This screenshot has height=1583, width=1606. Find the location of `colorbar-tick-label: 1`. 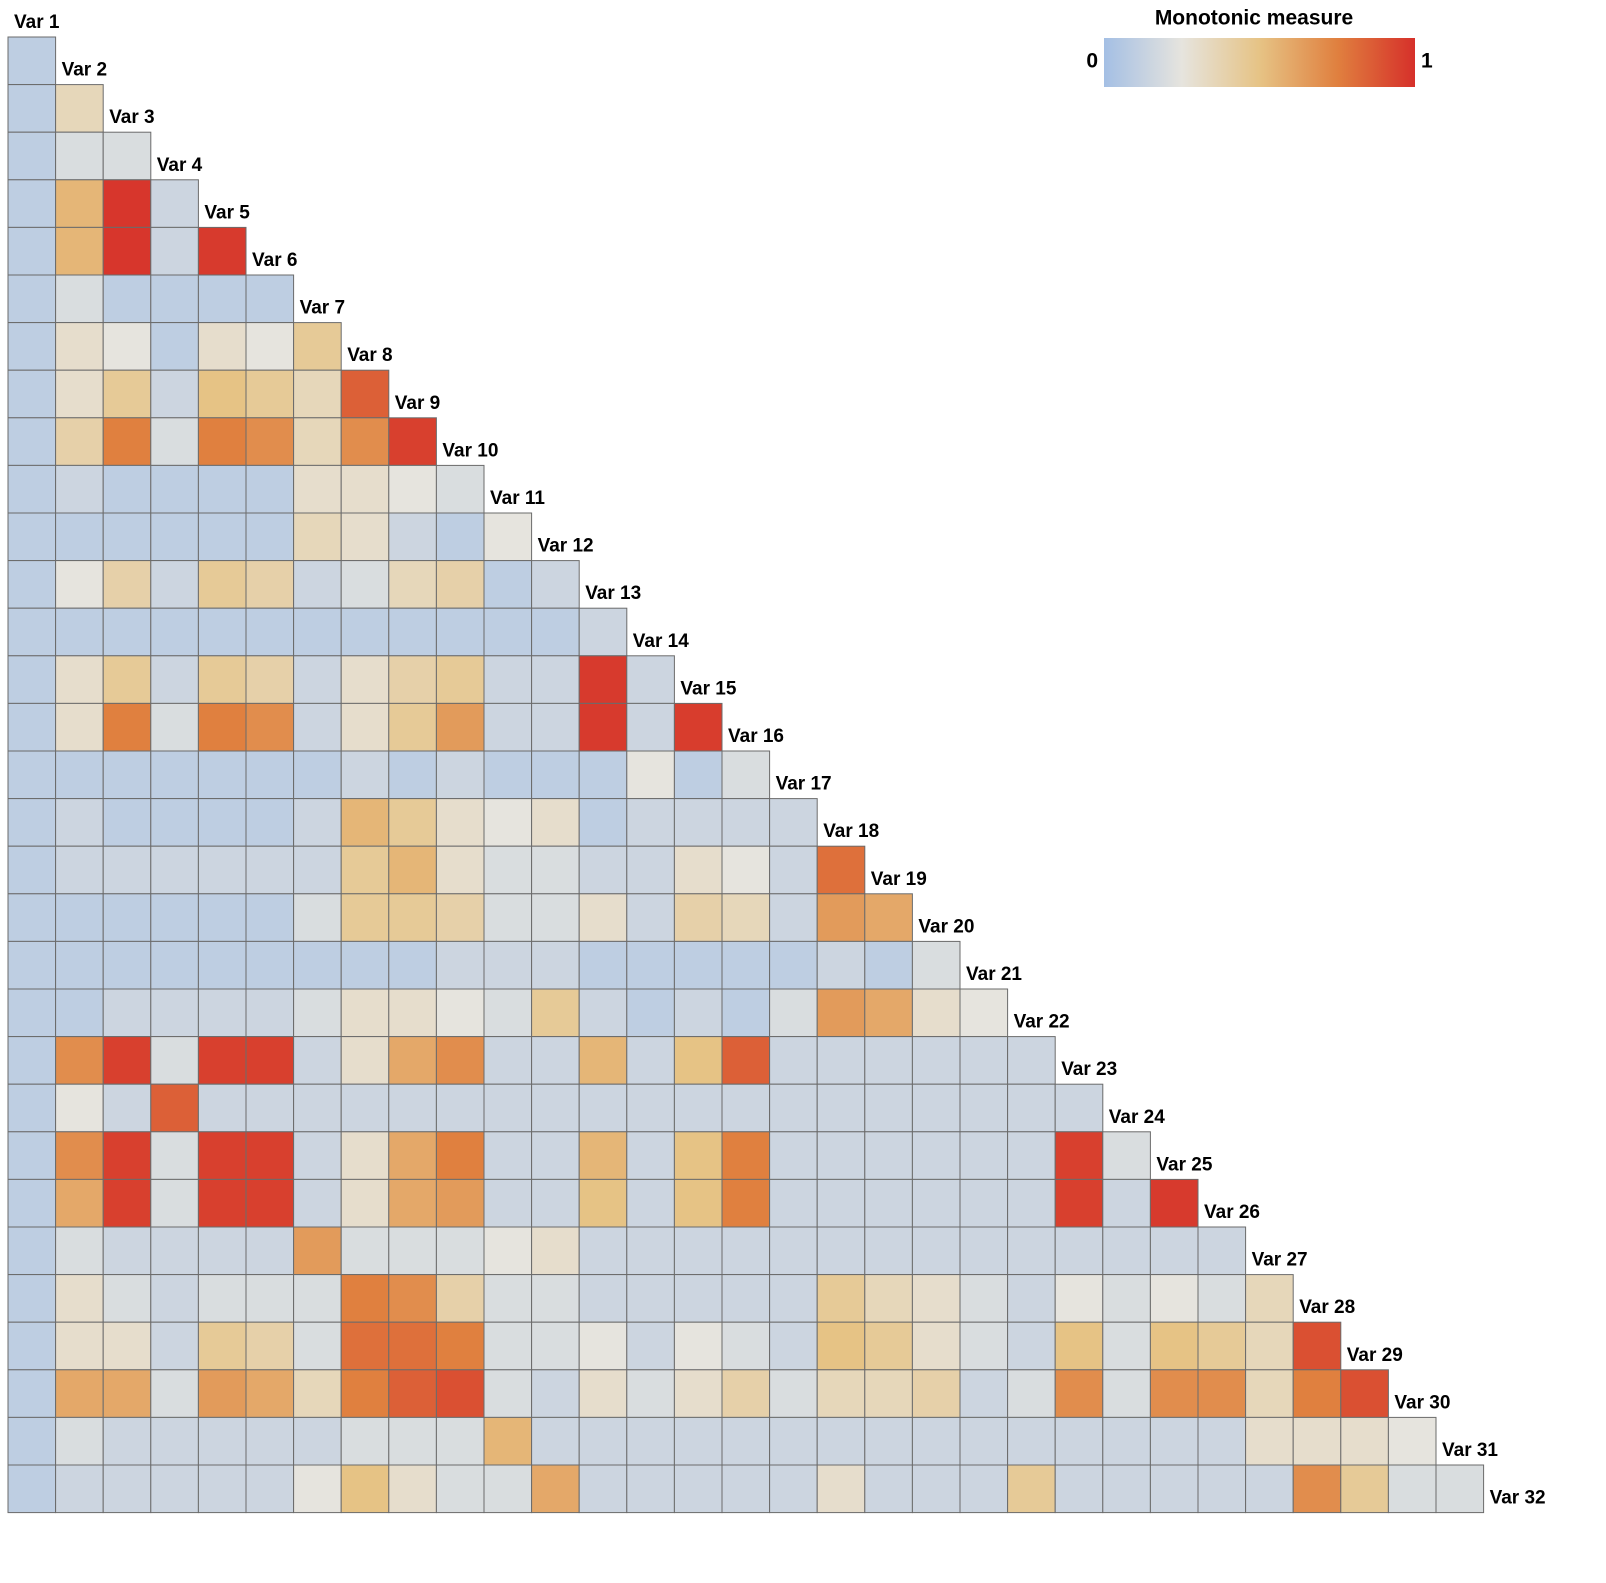

colorbar-tick-label: 1 is located at coordinates (1427, 61).